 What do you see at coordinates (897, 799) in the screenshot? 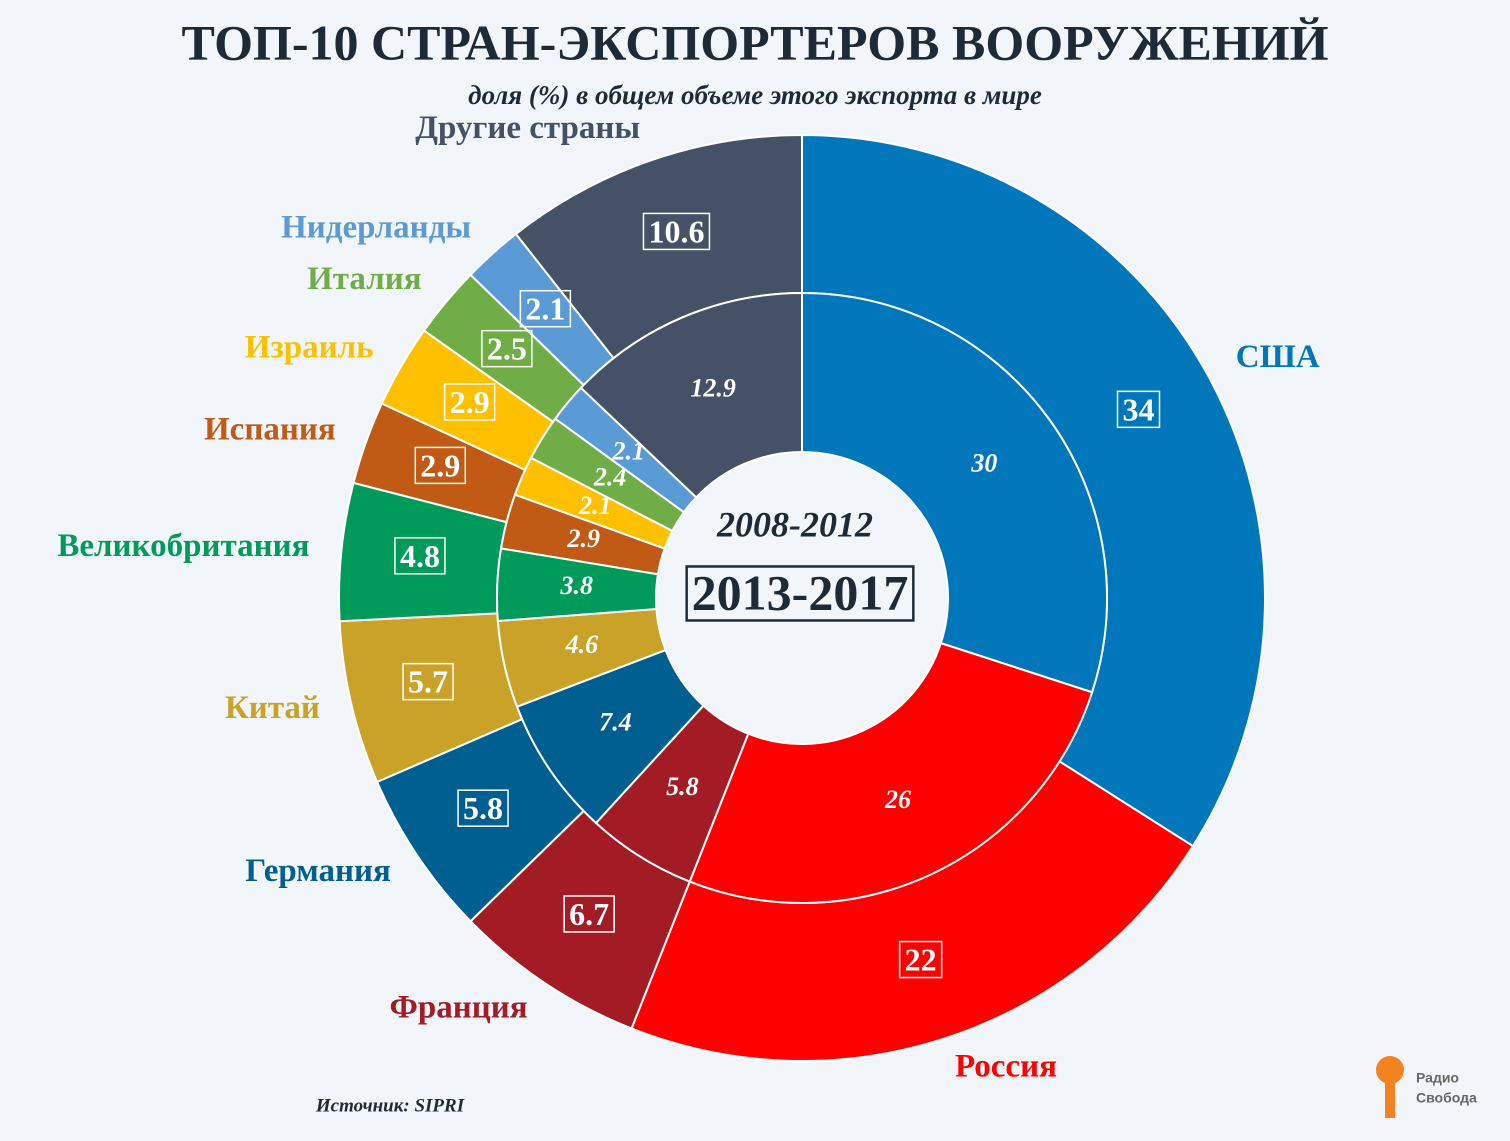
I see `value-label: 26` at bounding box center [897, 799].